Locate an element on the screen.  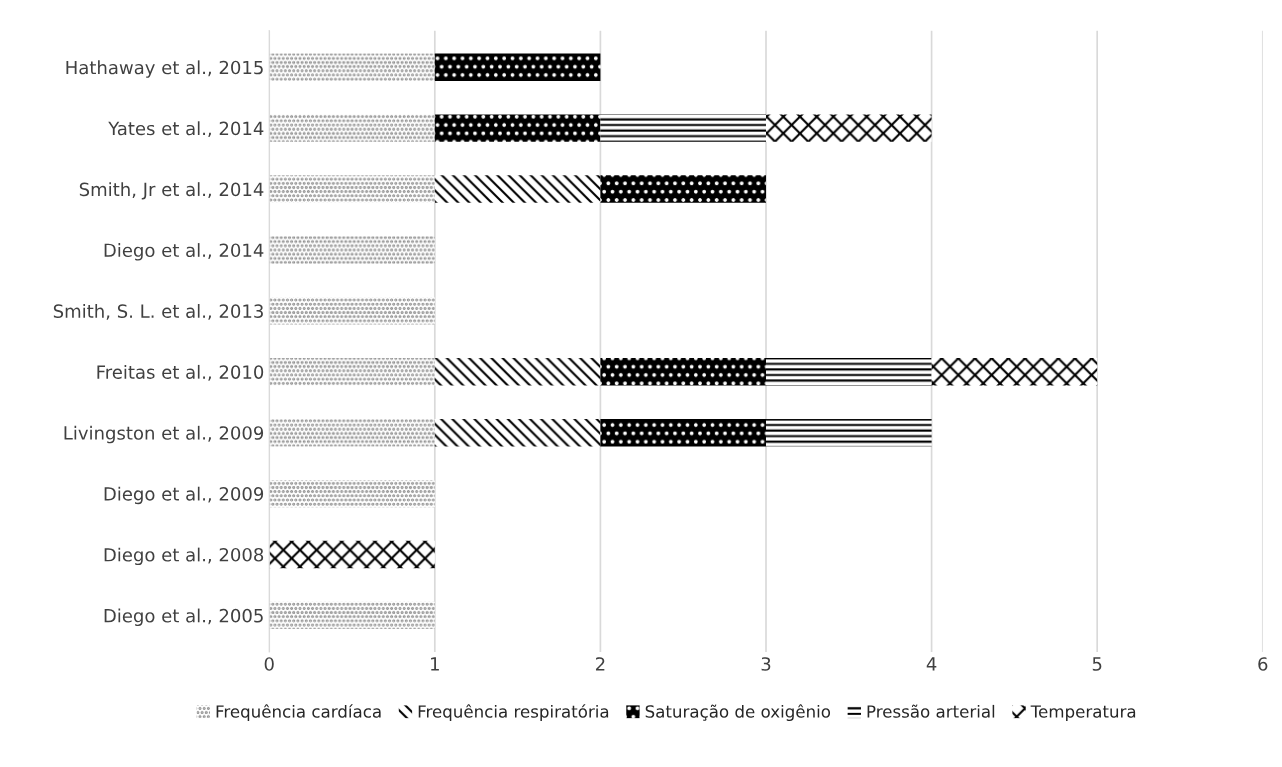
y-tick-label: Hathaway et al., 2015 is located at coordinates (164, 69).